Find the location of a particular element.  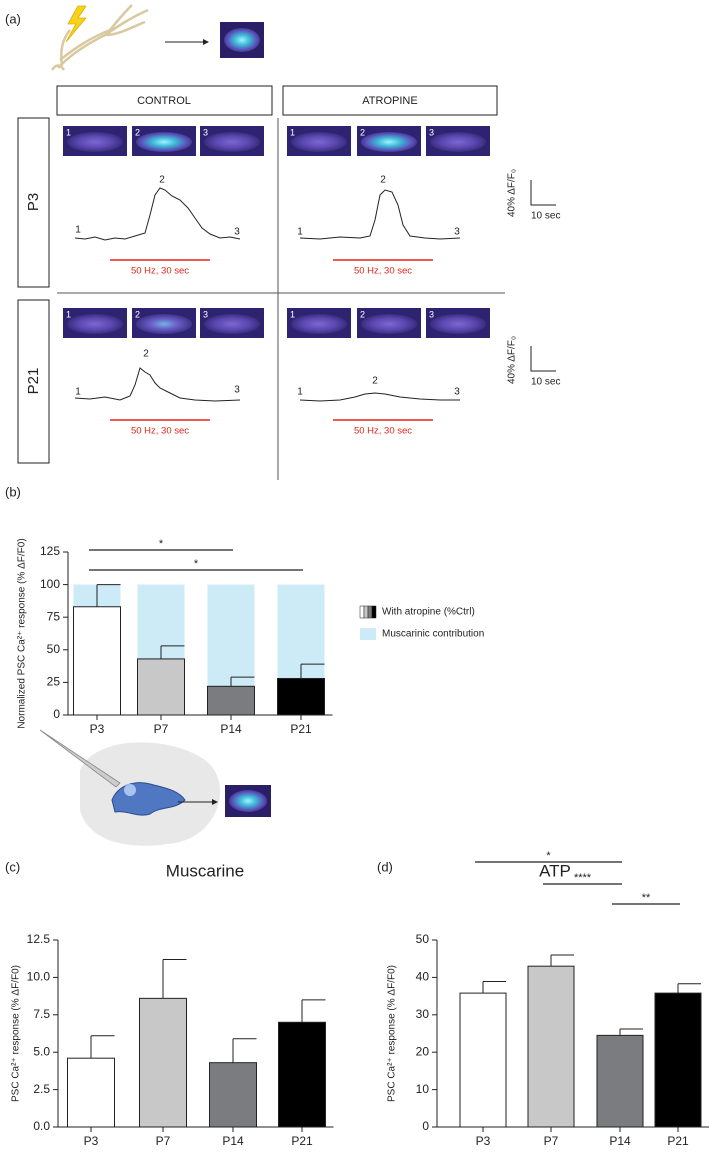

y-tick-label: 12.5 is located at coordinates (39, 939).